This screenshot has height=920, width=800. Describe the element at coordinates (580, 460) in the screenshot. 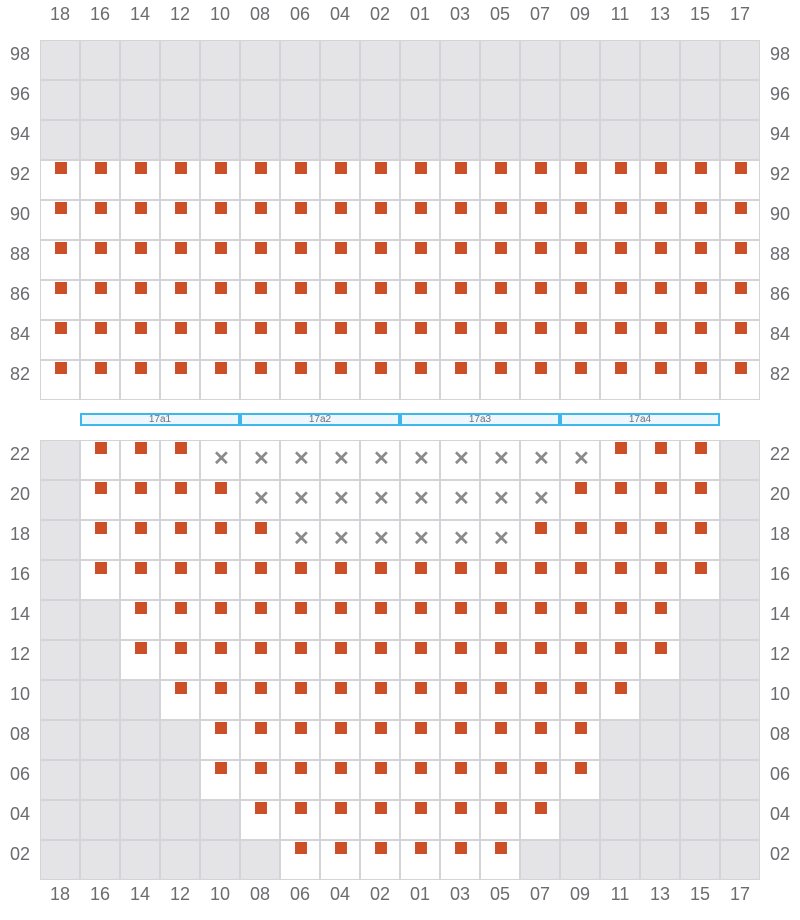

I see `slot-22-09: ✕` at that location.